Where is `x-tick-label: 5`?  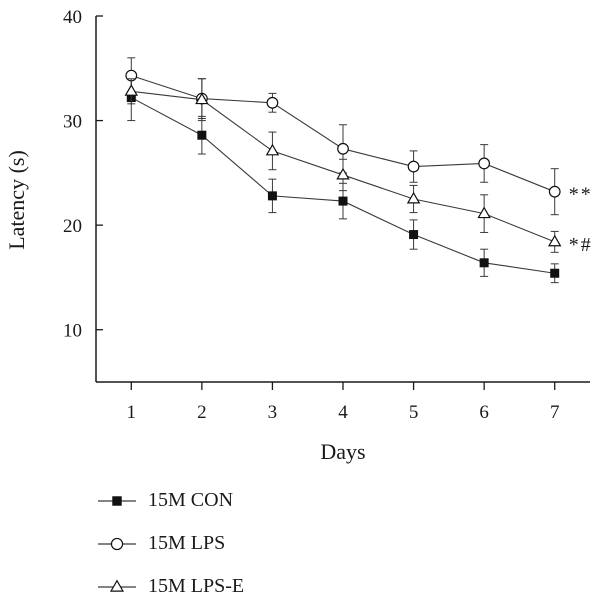 x-tick-label: 5 is located at coordinates (414, 412).